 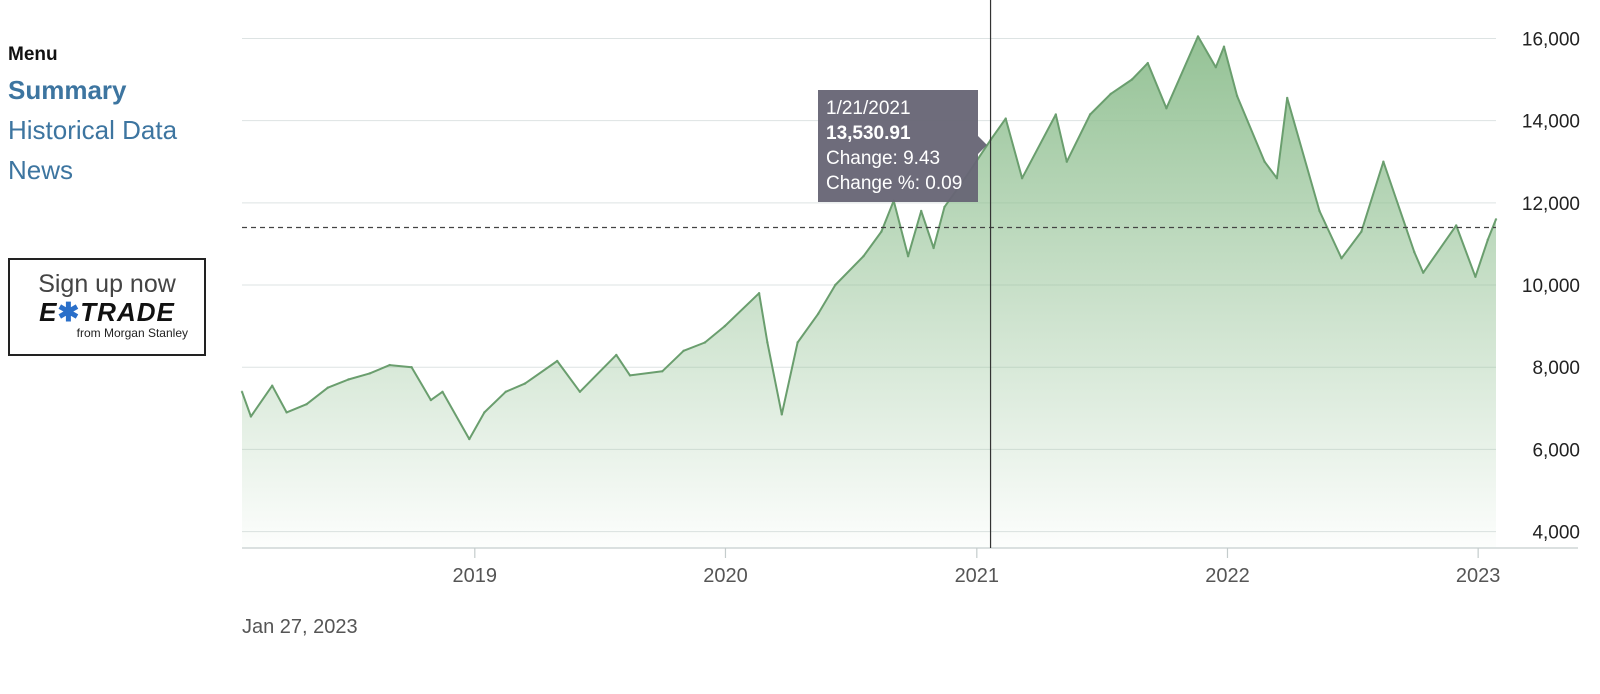 I want to click on as-of-date: Jan 27, 2023, so click(x=300, y=627).